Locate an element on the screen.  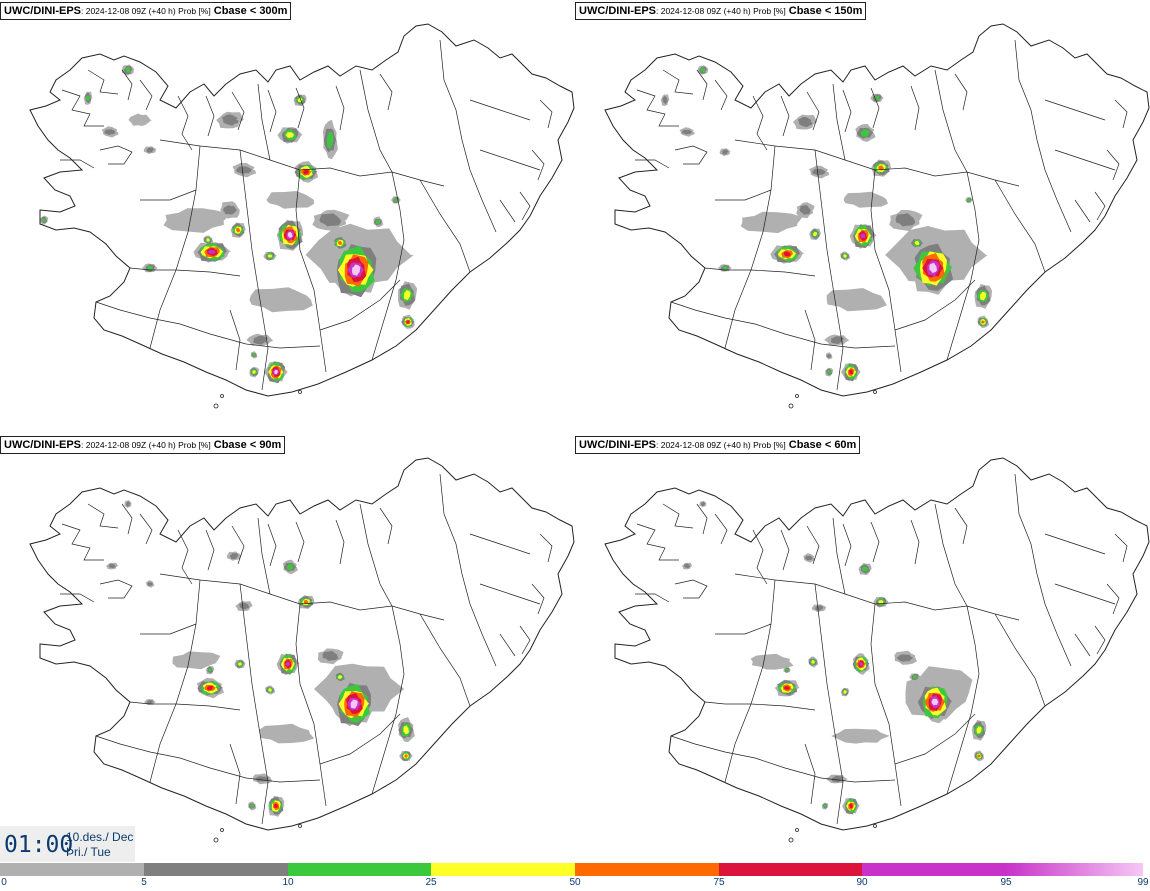
colorbar-tick-label: 10 is located at coordinates (288, 882).